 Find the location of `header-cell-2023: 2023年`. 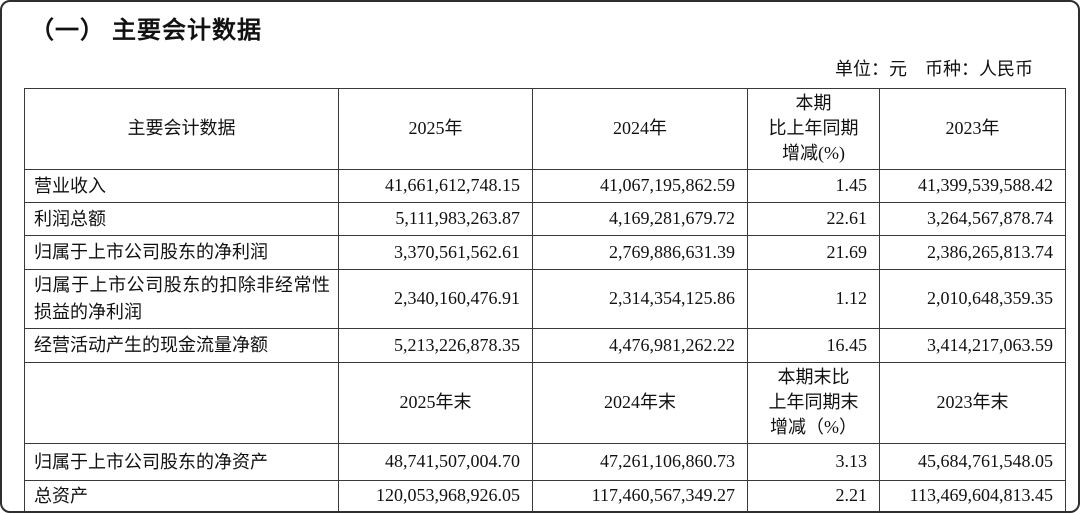

header-cell-2023: 2023年 is located at coordinates (972, 129).